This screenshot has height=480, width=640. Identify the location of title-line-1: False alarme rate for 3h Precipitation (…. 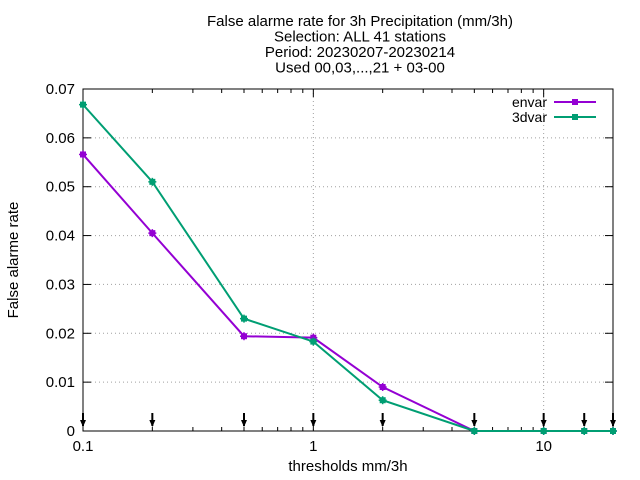
(360, 21).